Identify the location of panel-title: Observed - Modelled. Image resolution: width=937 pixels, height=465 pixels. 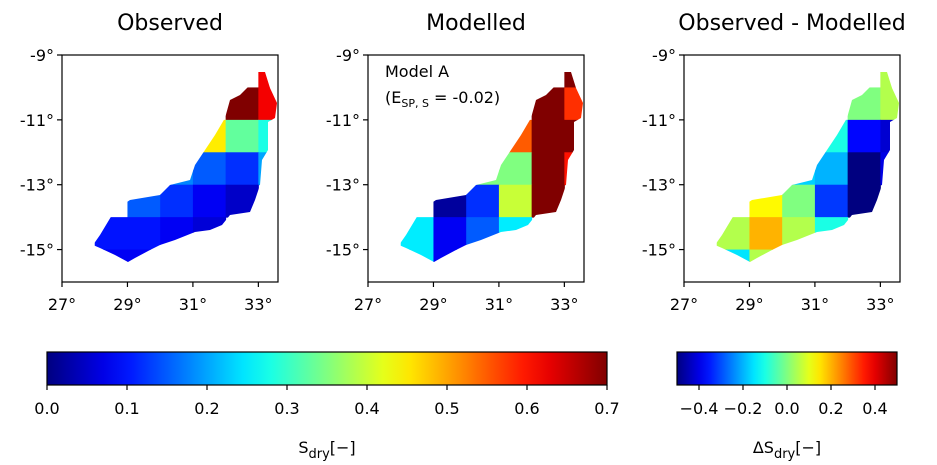
(791, 23).